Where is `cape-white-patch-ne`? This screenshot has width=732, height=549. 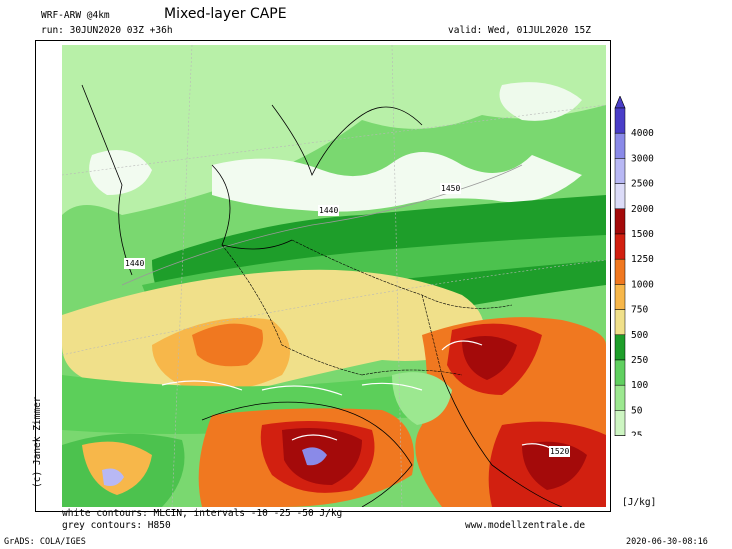
cape-white-patch-ne is located at coordinates (540, 101).